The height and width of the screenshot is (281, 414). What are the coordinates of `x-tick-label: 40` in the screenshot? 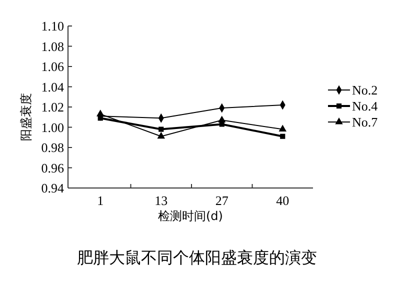 It's located at (283, 200).